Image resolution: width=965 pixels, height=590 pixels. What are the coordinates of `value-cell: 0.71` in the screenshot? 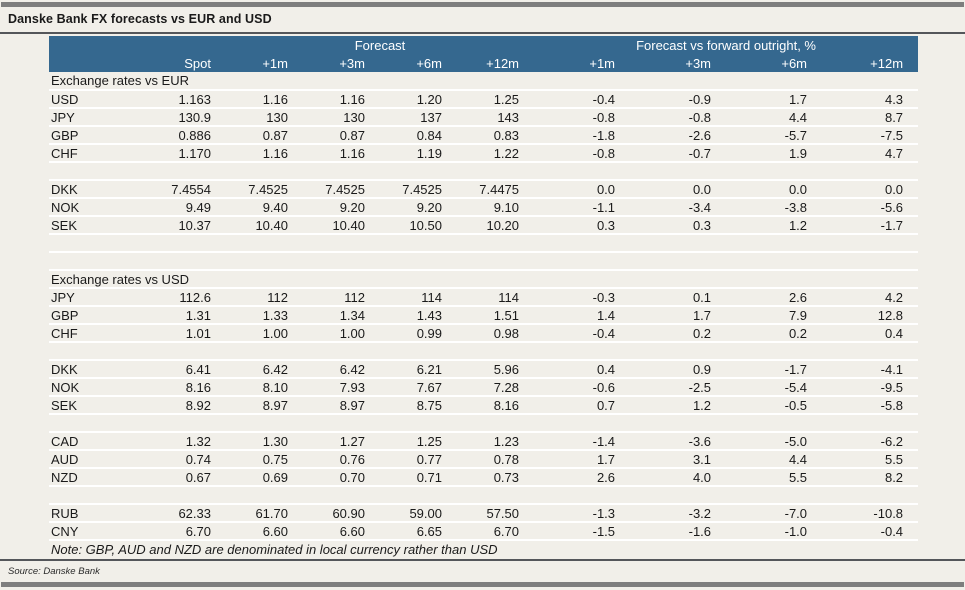 It's located at (418, 476).